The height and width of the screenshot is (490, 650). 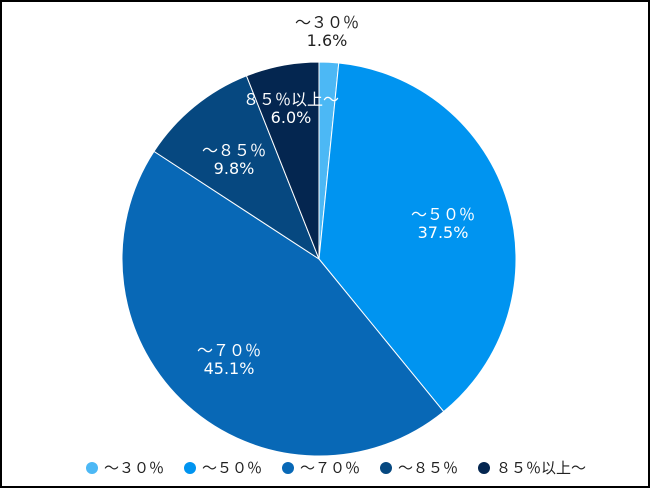 What do you see at coordinates (229, 350) in the screenshot?
I see `slice-category-label-3: ～７０％` at bounding box center [229, 350].